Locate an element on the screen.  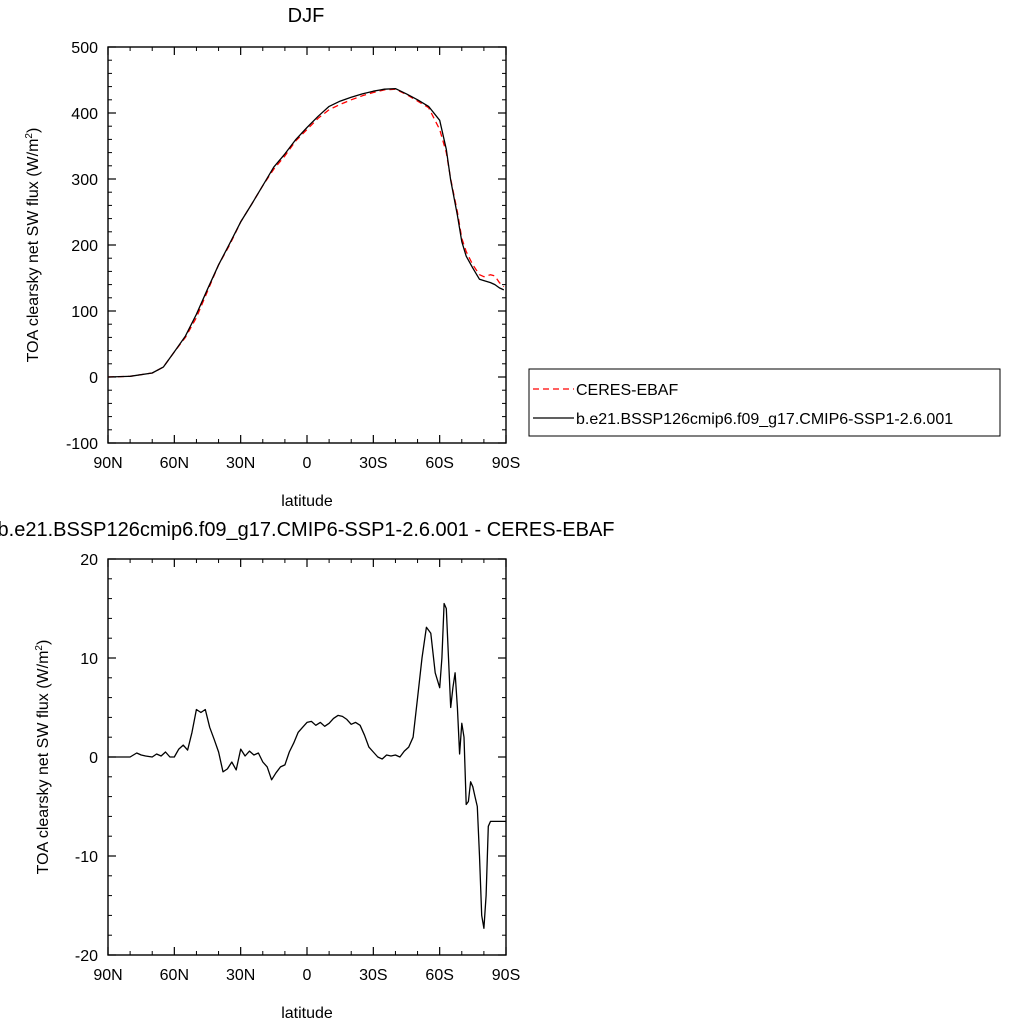
y-tick-label: 400 is located at coordinates (84, 114).